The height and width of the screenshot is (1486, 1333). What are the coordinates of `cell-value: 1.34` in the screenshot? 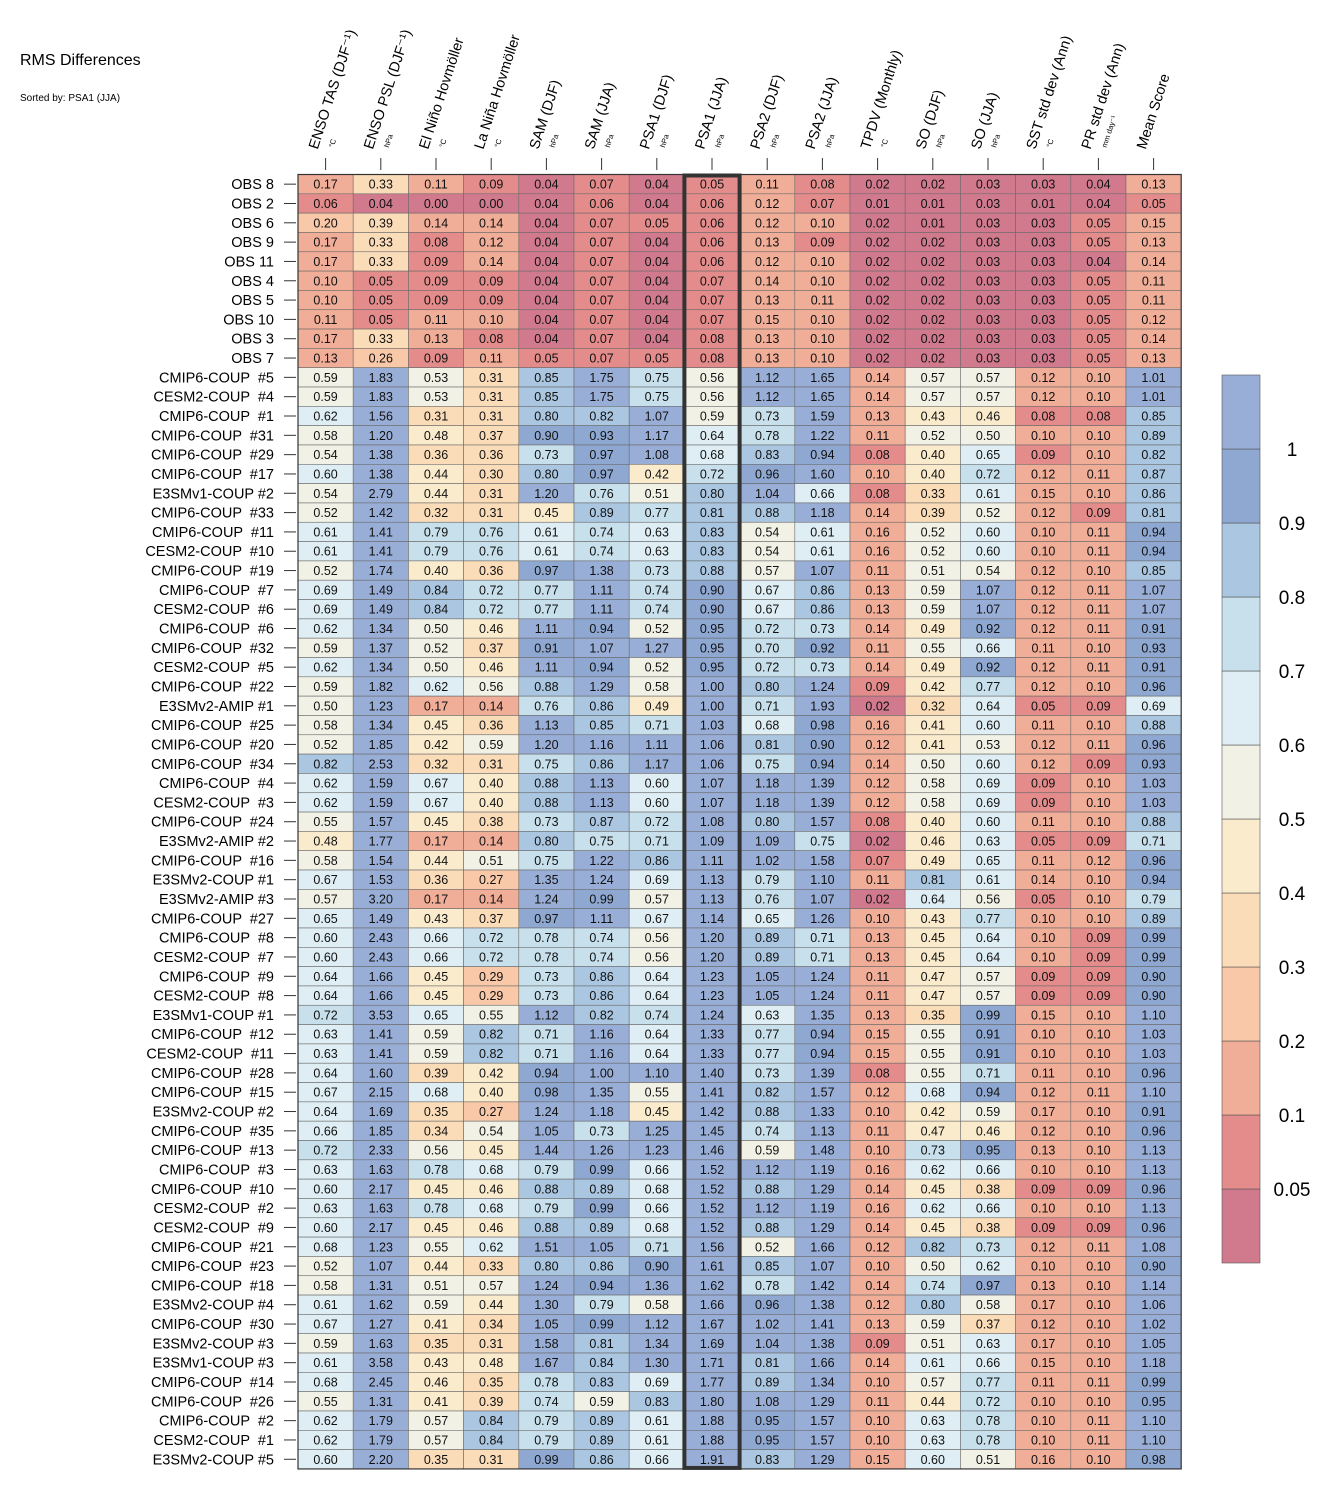 It's located at (381, 726).